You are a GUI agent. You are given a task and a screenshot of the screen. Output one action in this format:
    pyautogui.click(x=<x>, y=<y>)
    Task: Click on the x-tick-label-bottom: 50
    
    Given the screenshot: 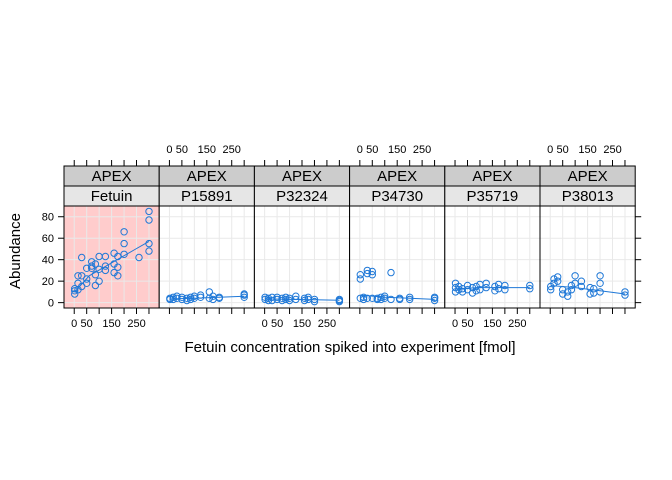 What is the action you would take?
    pyautogui.click(x=87, y=324)
    